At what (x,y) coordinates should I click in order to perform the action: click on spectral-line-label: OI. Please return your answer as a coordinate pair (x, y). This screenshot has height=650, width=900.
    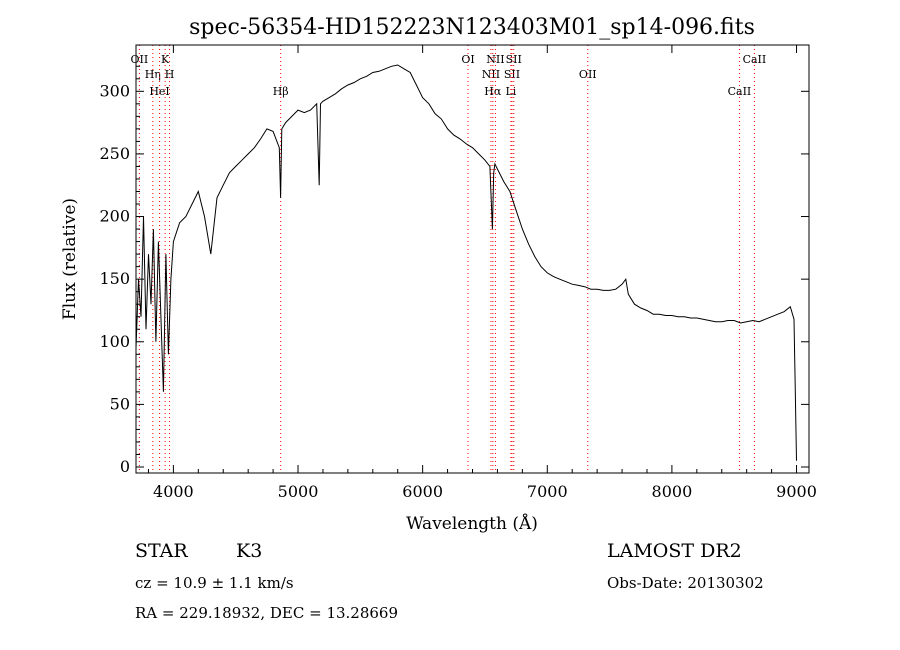
    Looking at the image, I should click on (467, 59).